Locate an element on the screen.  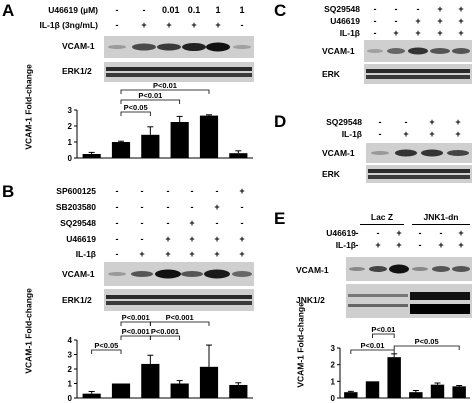
y-tick-label: 0 is located at coordinates (70, 398).